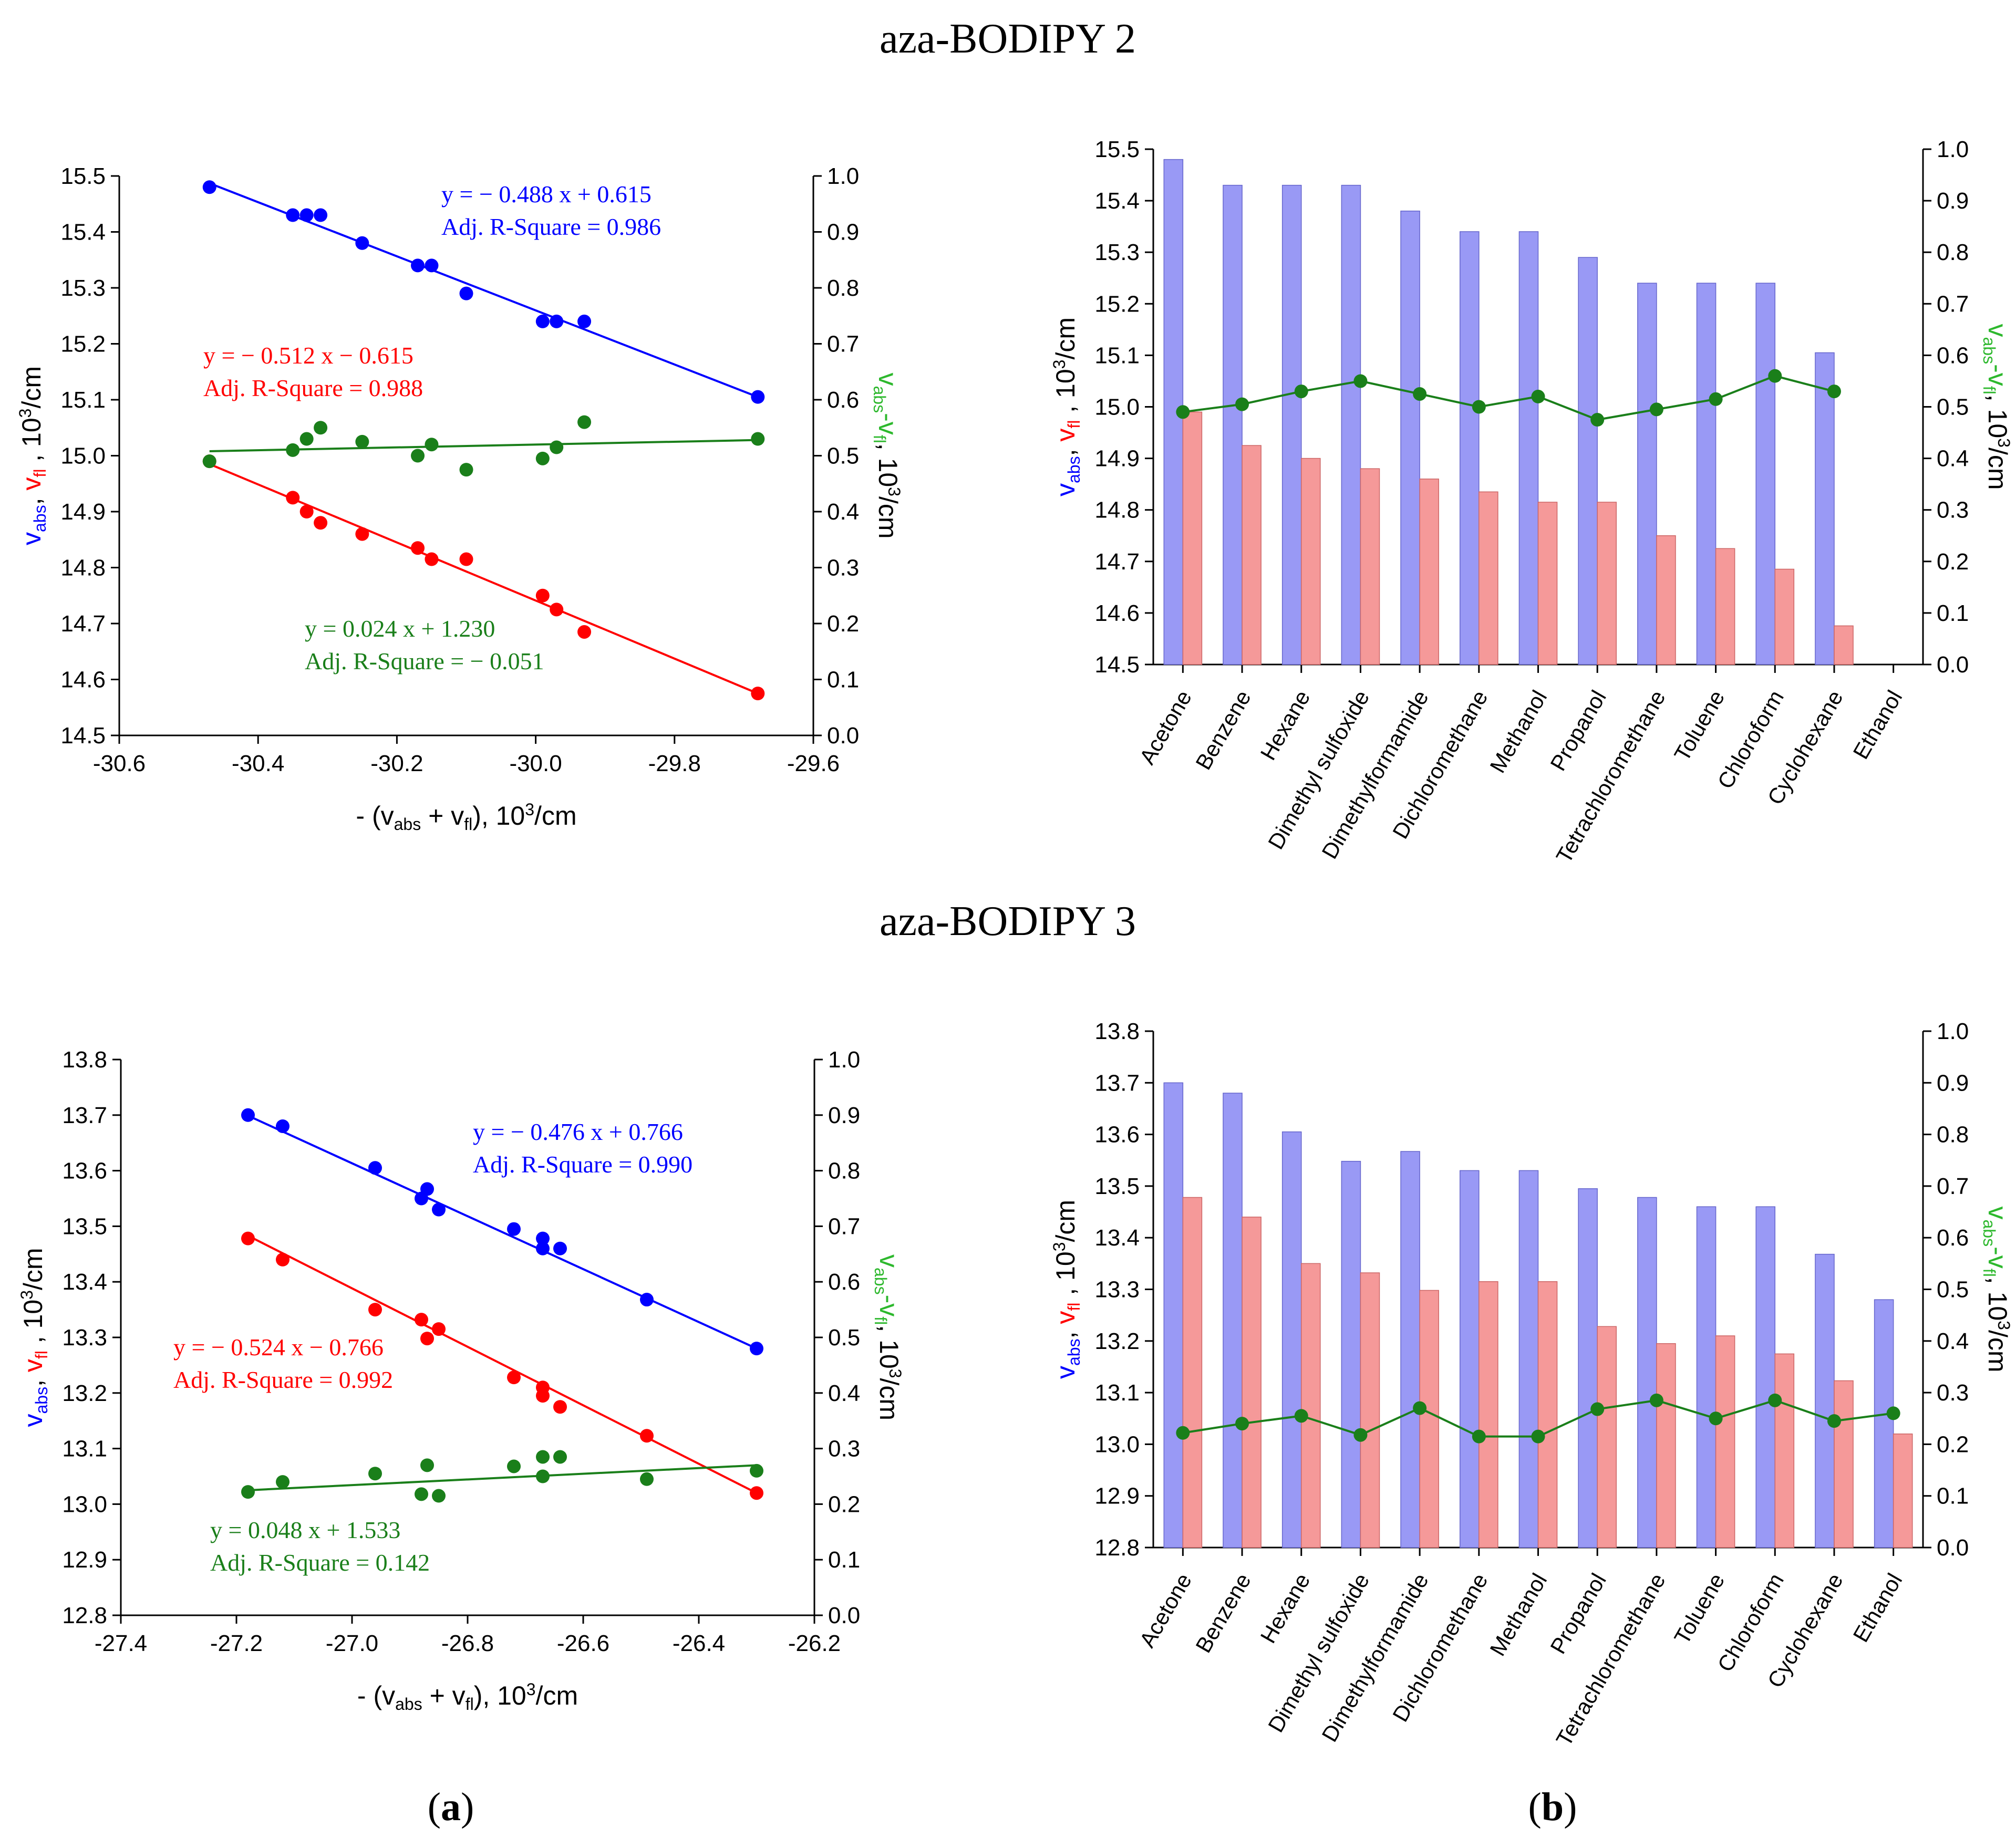 Image resolution: width=2016 pixels, height=1848 pixels. What do you see at coordinates (675, 763) in the screenshot?
I see `x-tick-label: -29.8` at bounding box center [675, 763].